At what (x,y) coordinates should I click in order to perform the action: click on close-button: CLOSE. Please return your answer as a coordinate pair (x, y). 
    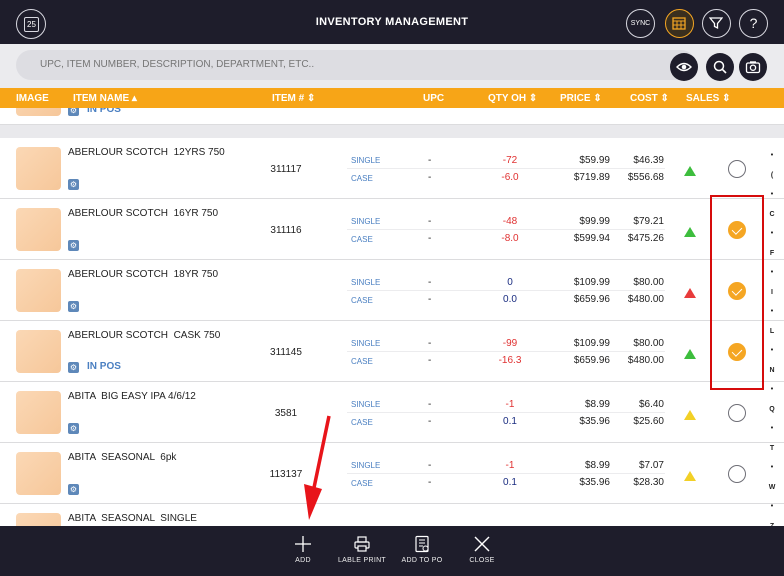
    Looking at the image, I should click on (482, 551).